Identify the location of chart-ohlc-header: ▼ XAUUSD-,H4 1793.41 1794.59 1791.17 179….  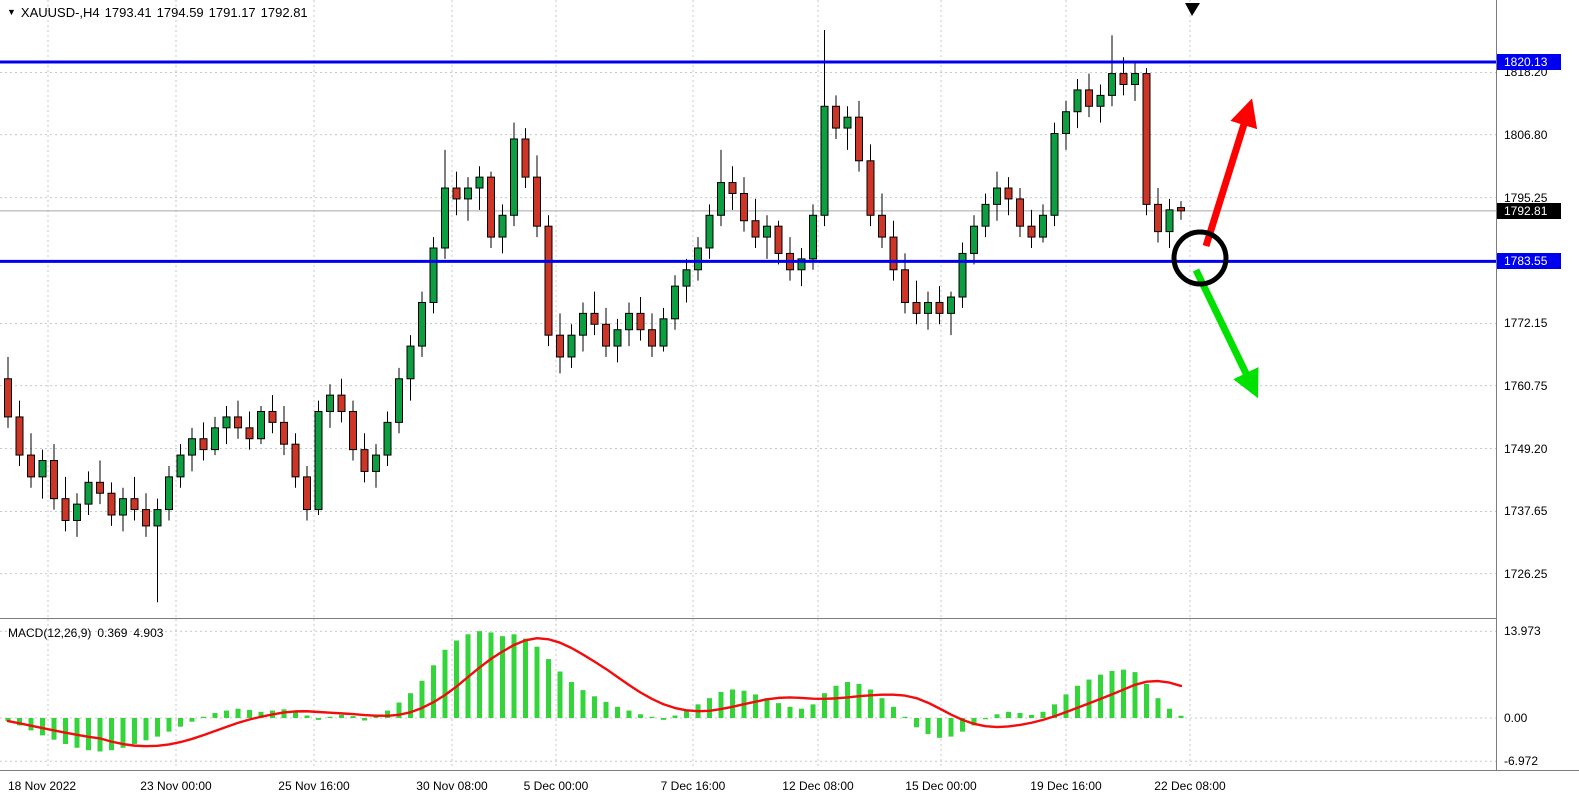
(157, 12).